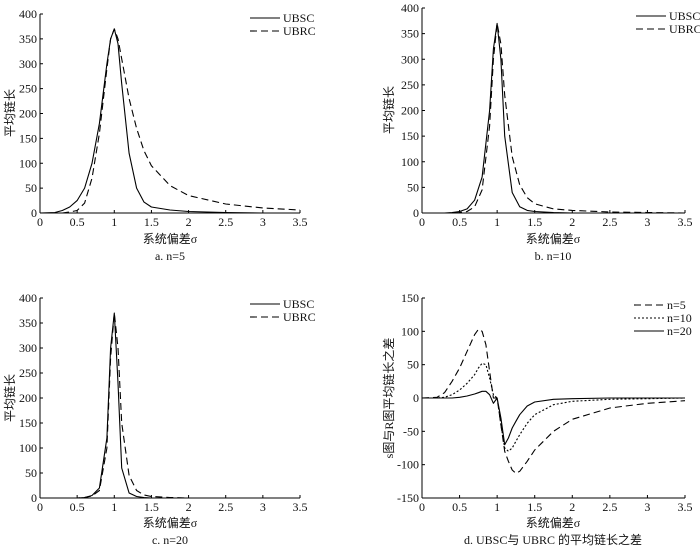  What do you see at coordinates (263, 507) in the screenshot?
I see `panel-c-x-tick-label: 3` at bounding box center [263, 507].